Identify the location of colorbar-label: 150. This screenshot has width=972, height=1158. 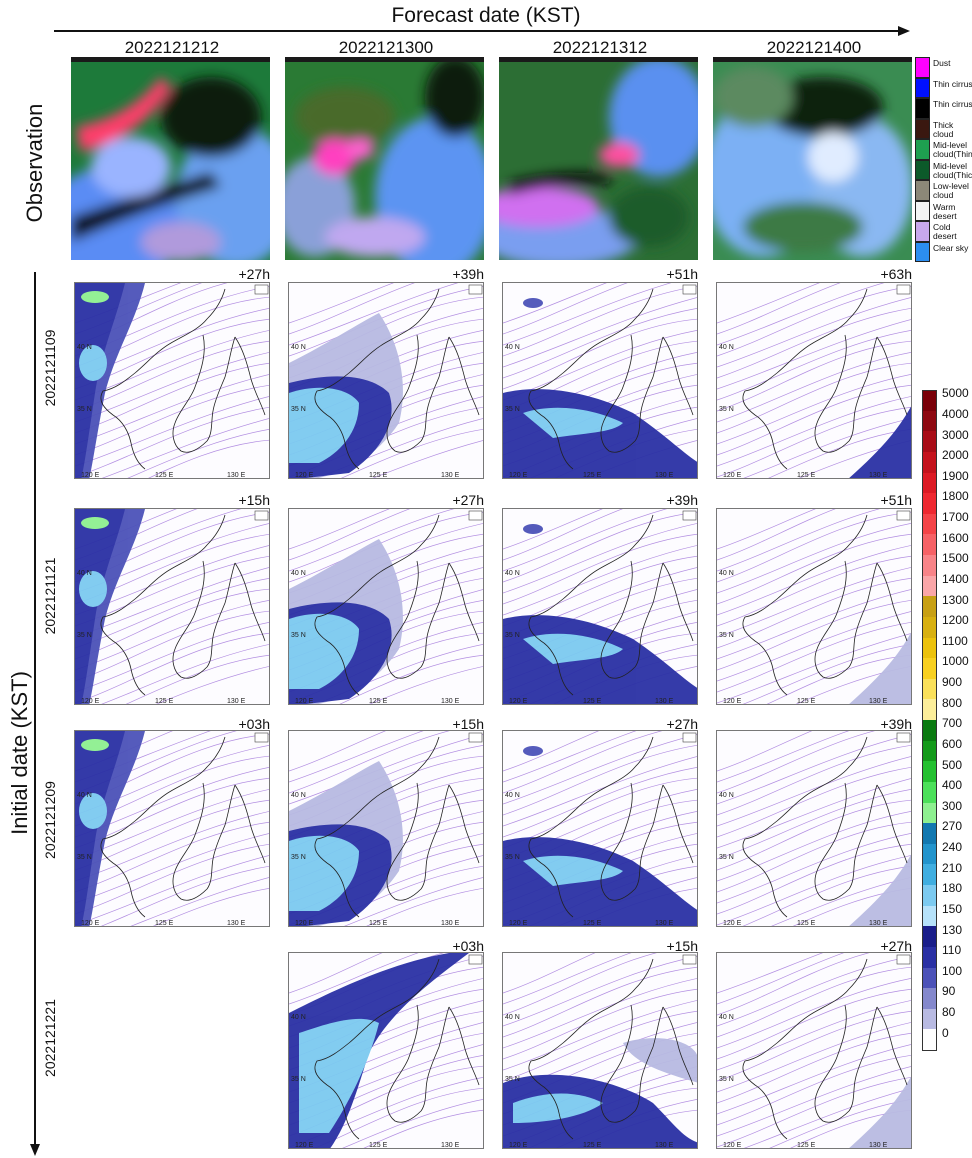
(952, 908).